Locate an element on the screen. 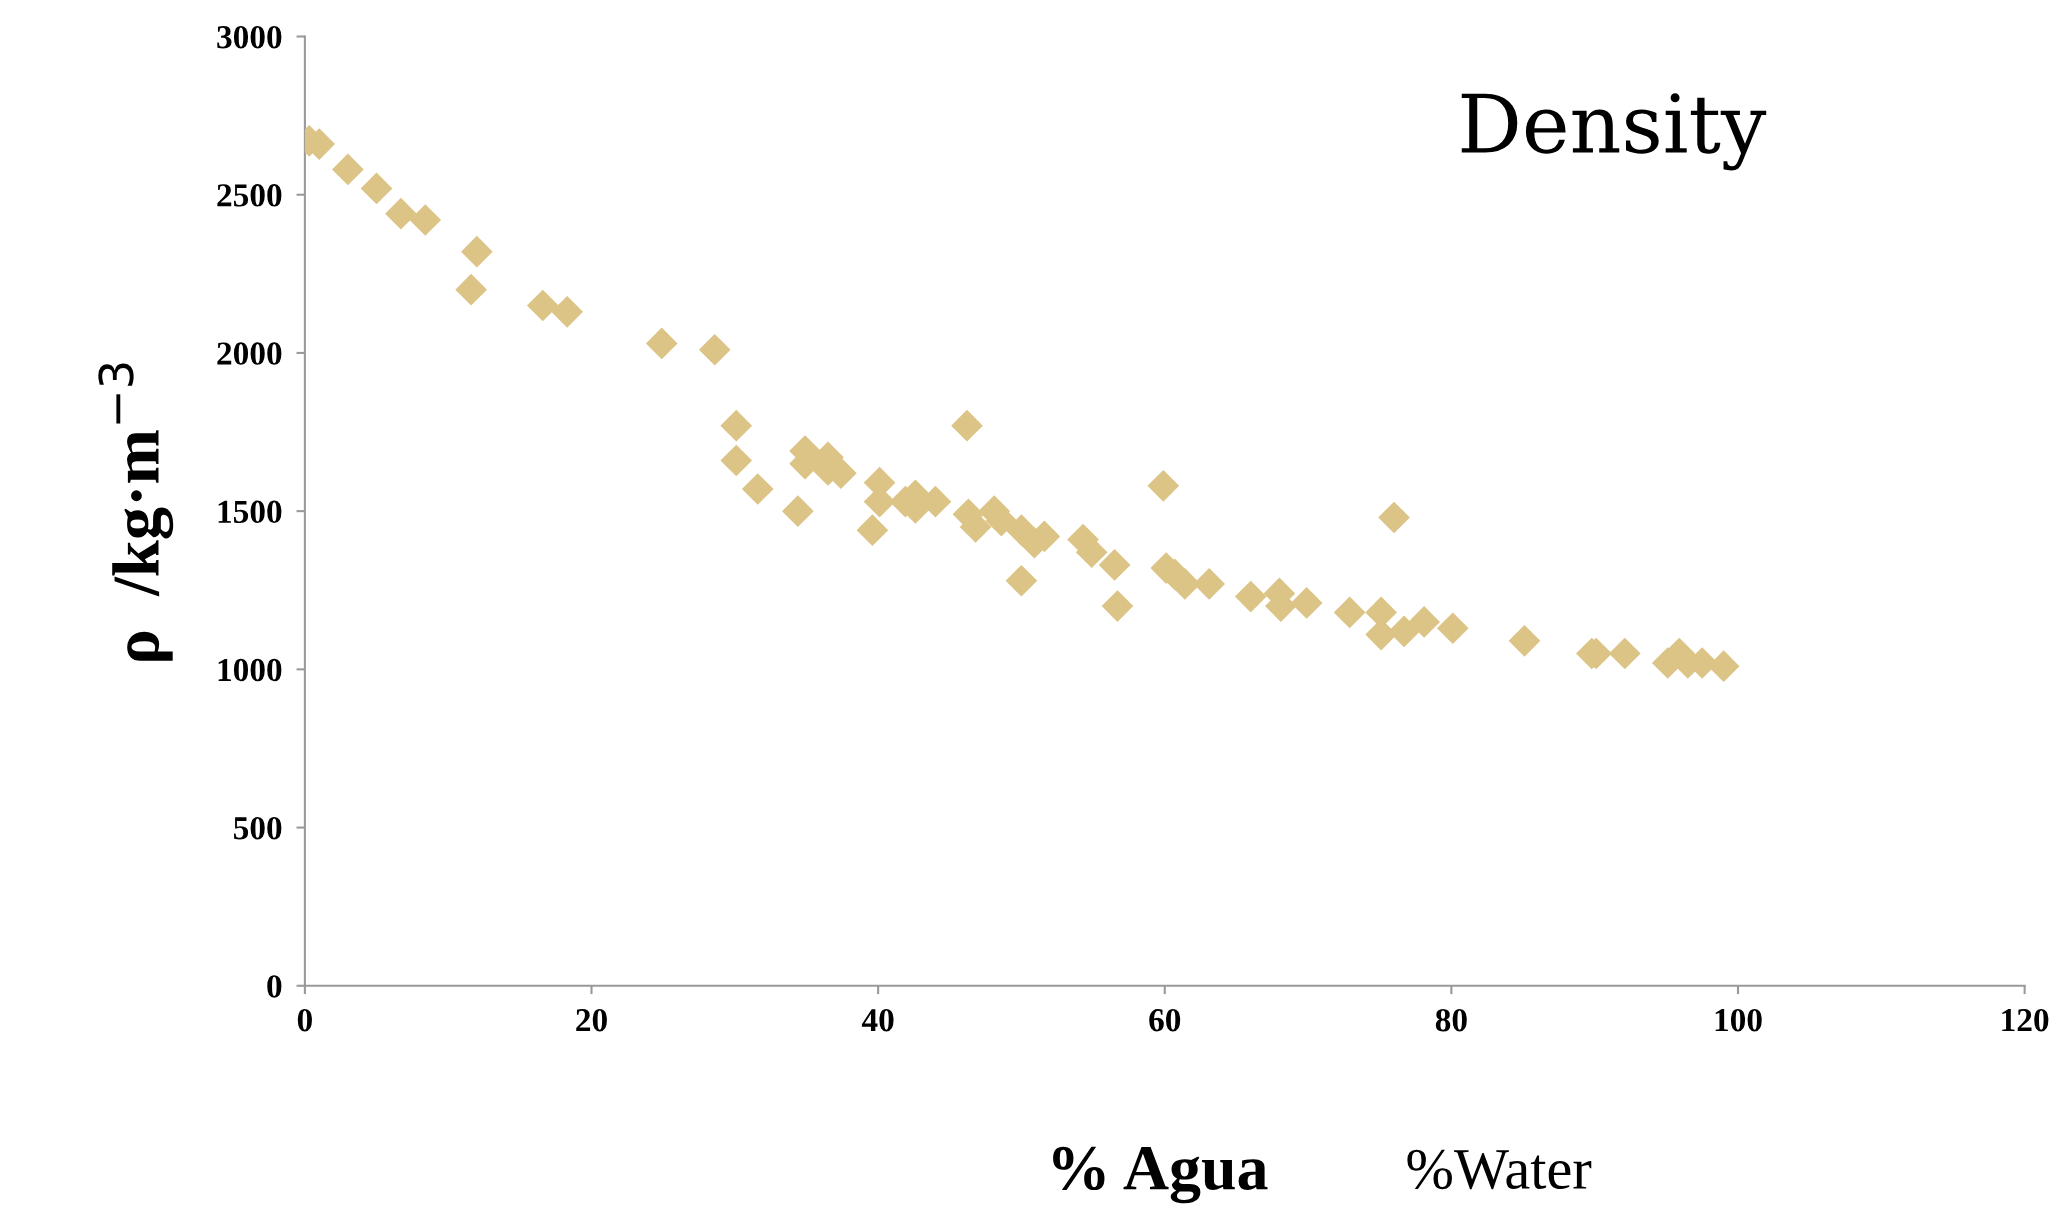 This screenshot has width=2067, height=1217. x-tick-label: 0 is located at coordinates (304, 1020).